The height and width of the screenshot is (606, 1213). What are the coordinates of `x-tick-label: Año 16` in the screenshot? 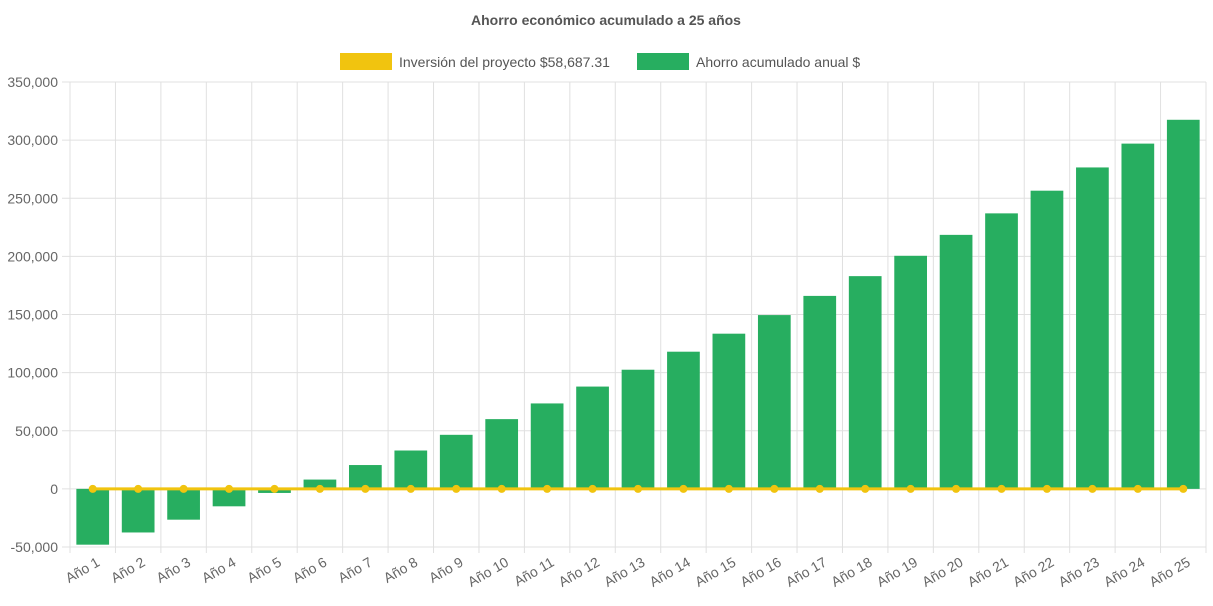 It's located at (760, 572).